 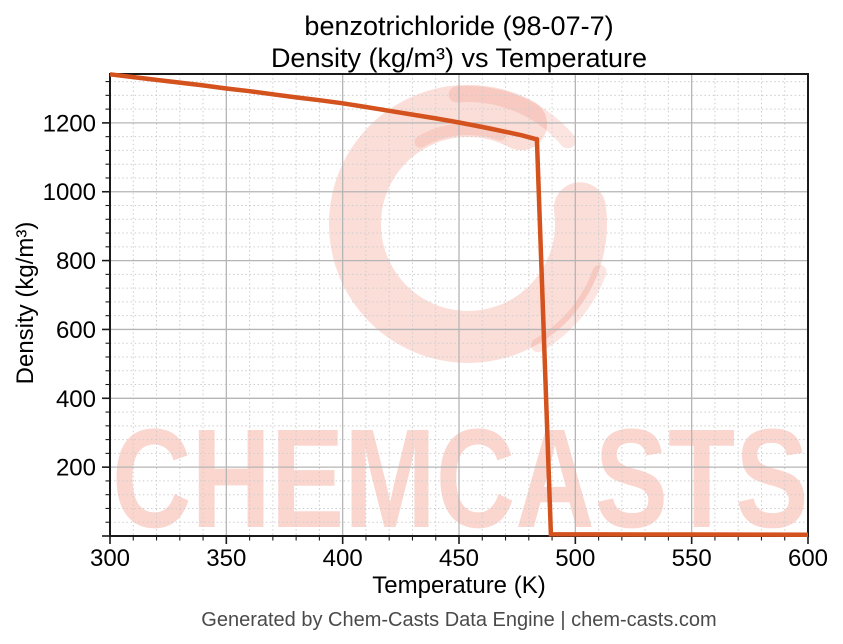 I want to click on x-tick-labels: 300 350 400 450 500 550 600, so click(x=459, y=558).